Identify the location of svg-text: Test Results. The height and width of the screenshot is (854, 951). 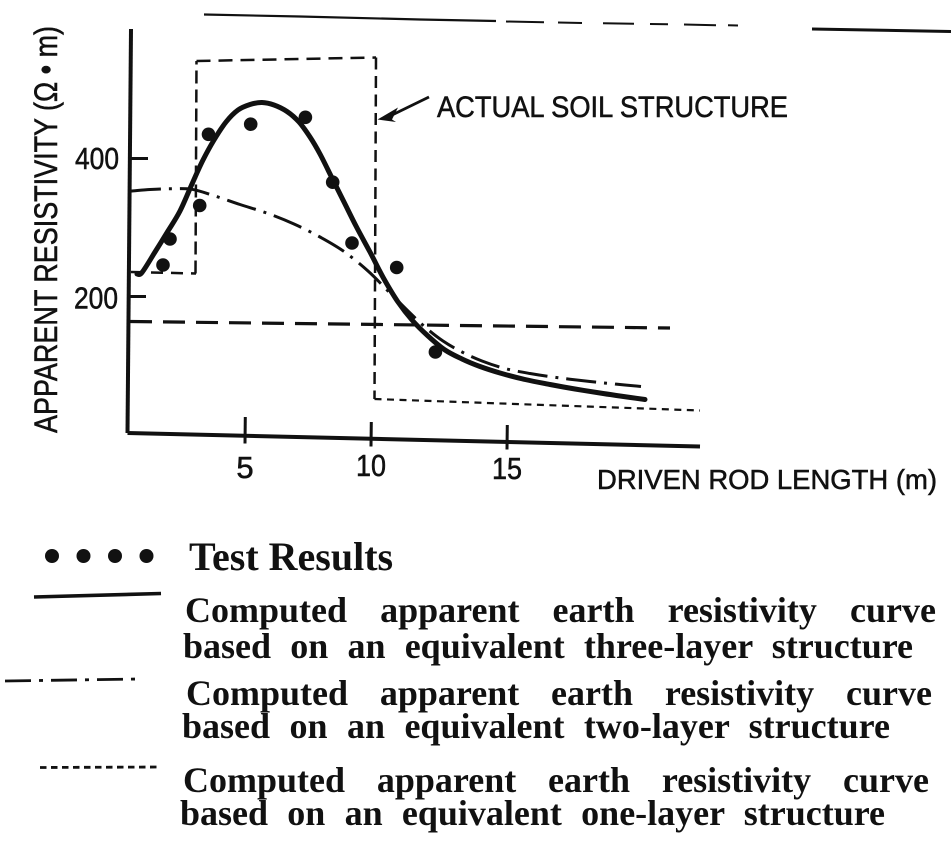
(291, 556).